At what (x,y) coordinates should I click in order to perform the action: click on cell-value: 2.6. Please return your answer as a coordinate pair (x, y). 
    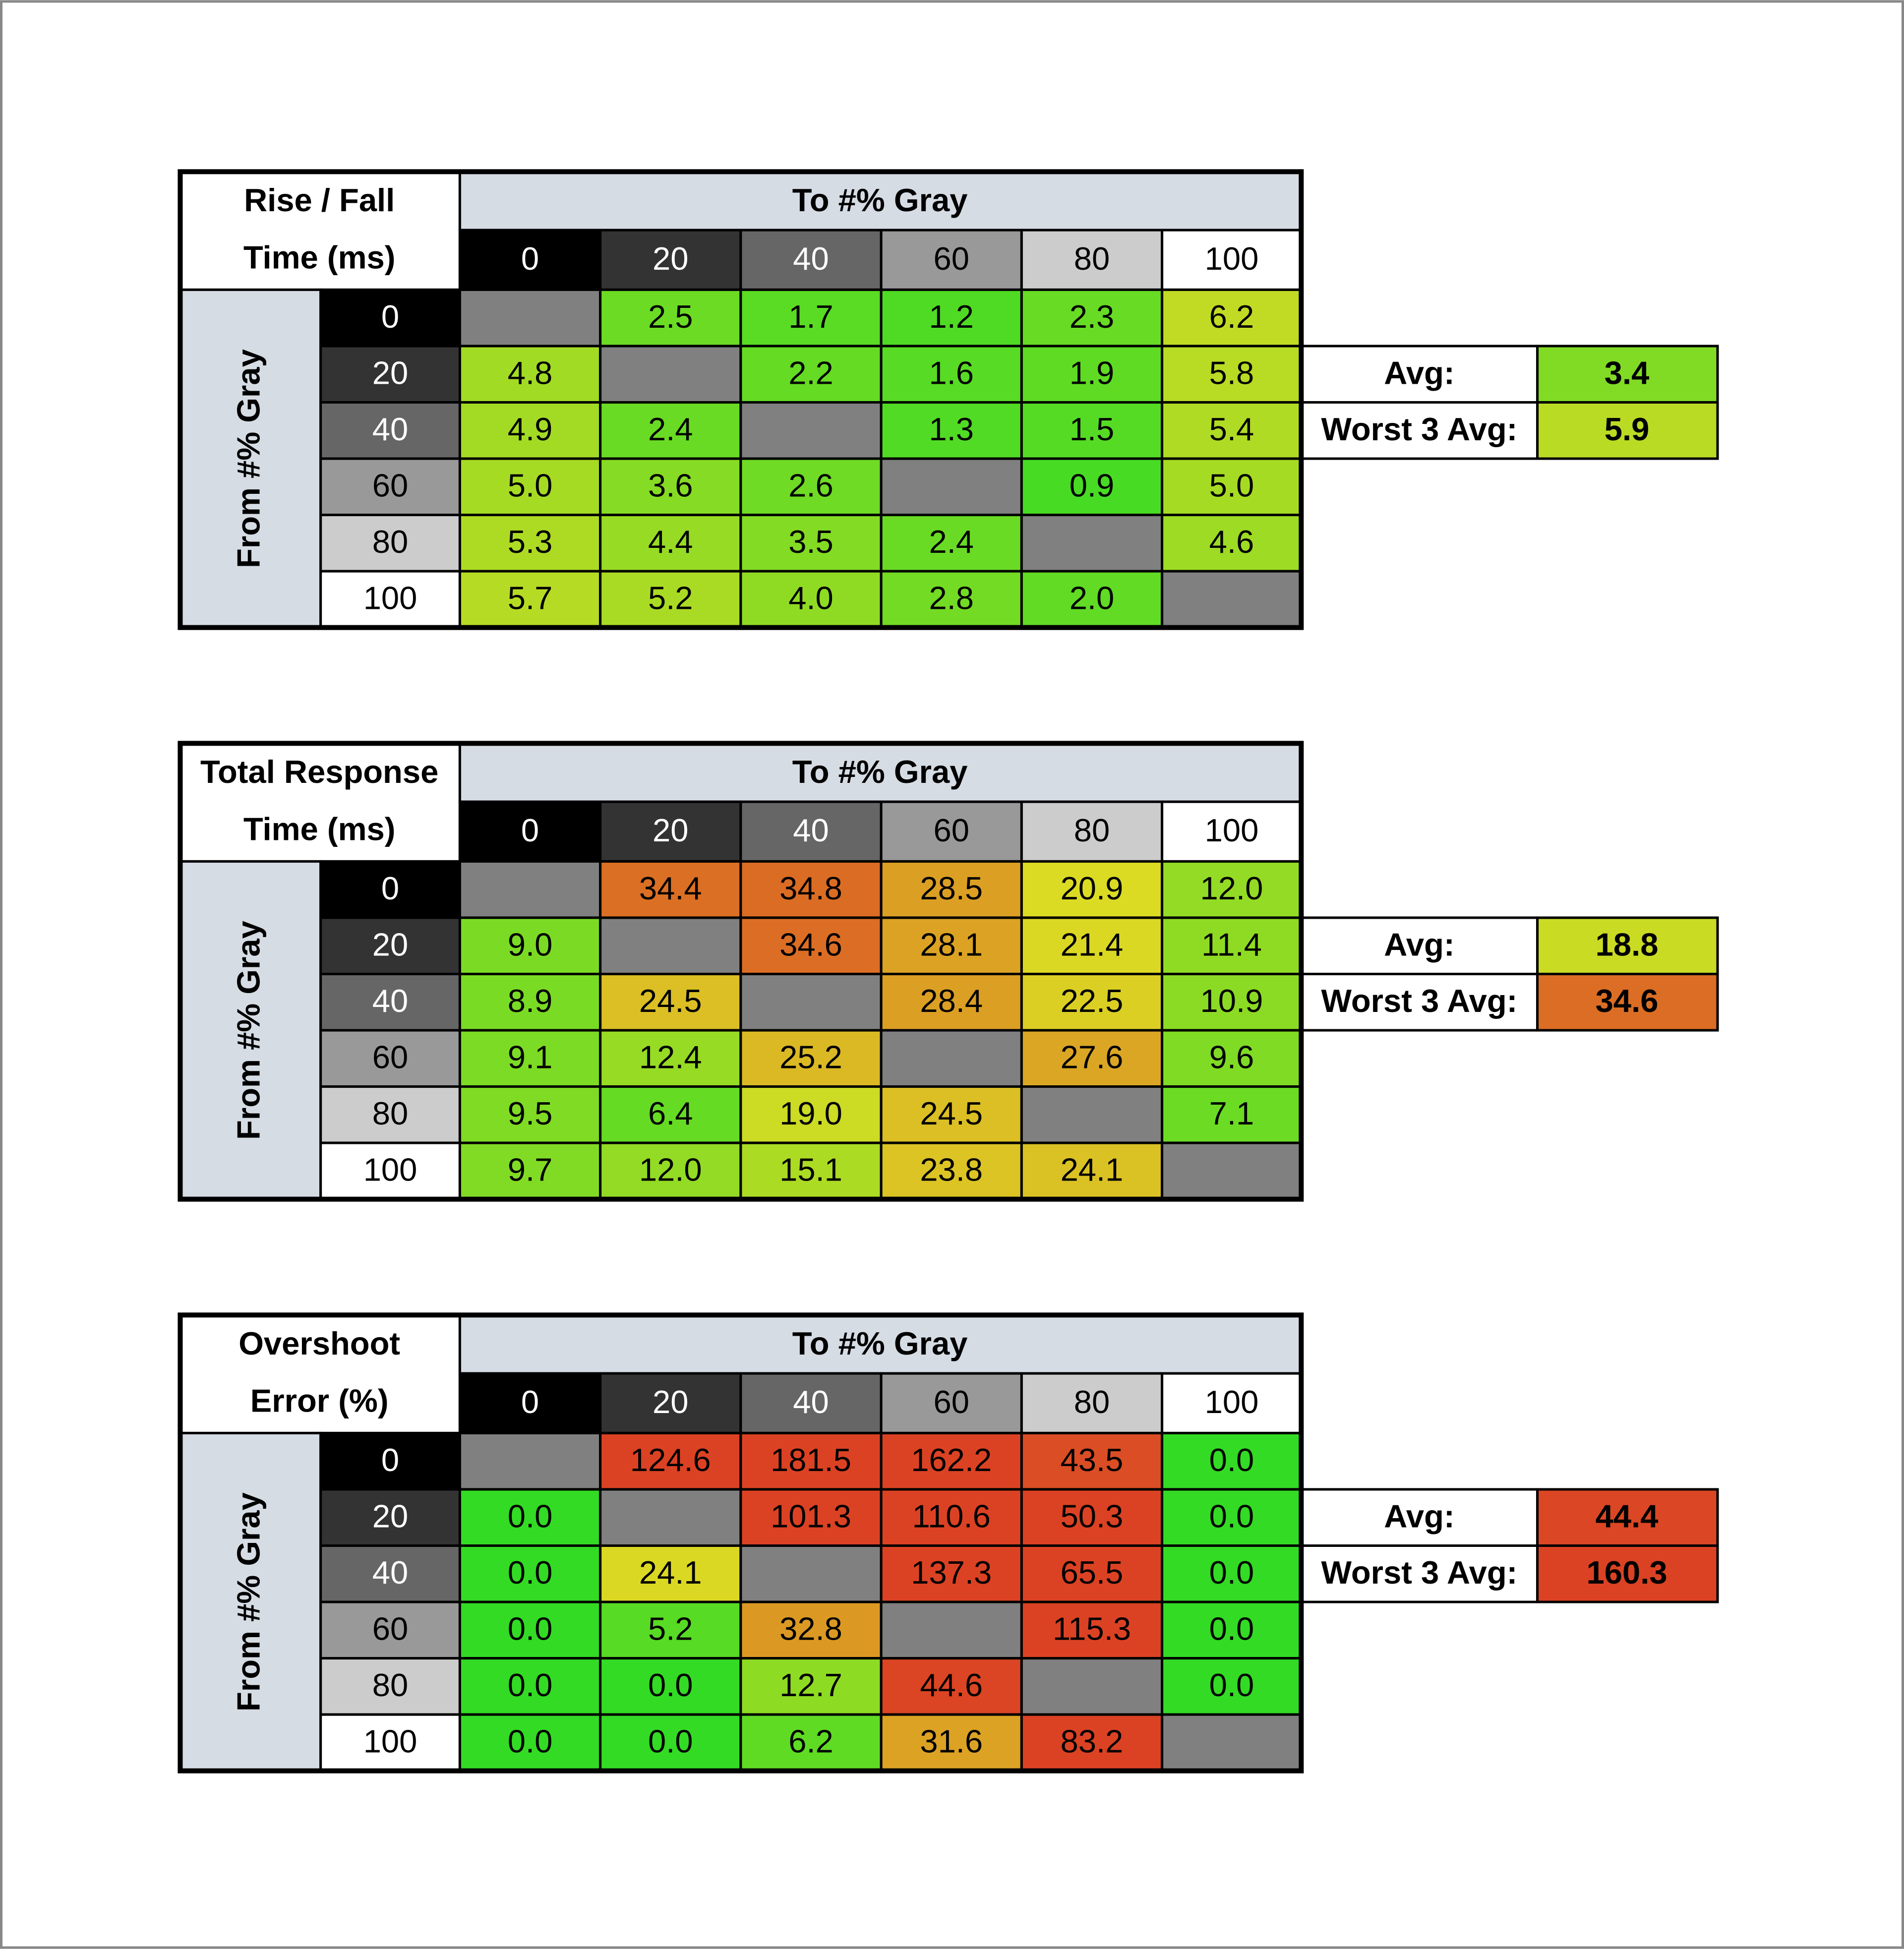
    Looking at the image, I should click on (810, 486).